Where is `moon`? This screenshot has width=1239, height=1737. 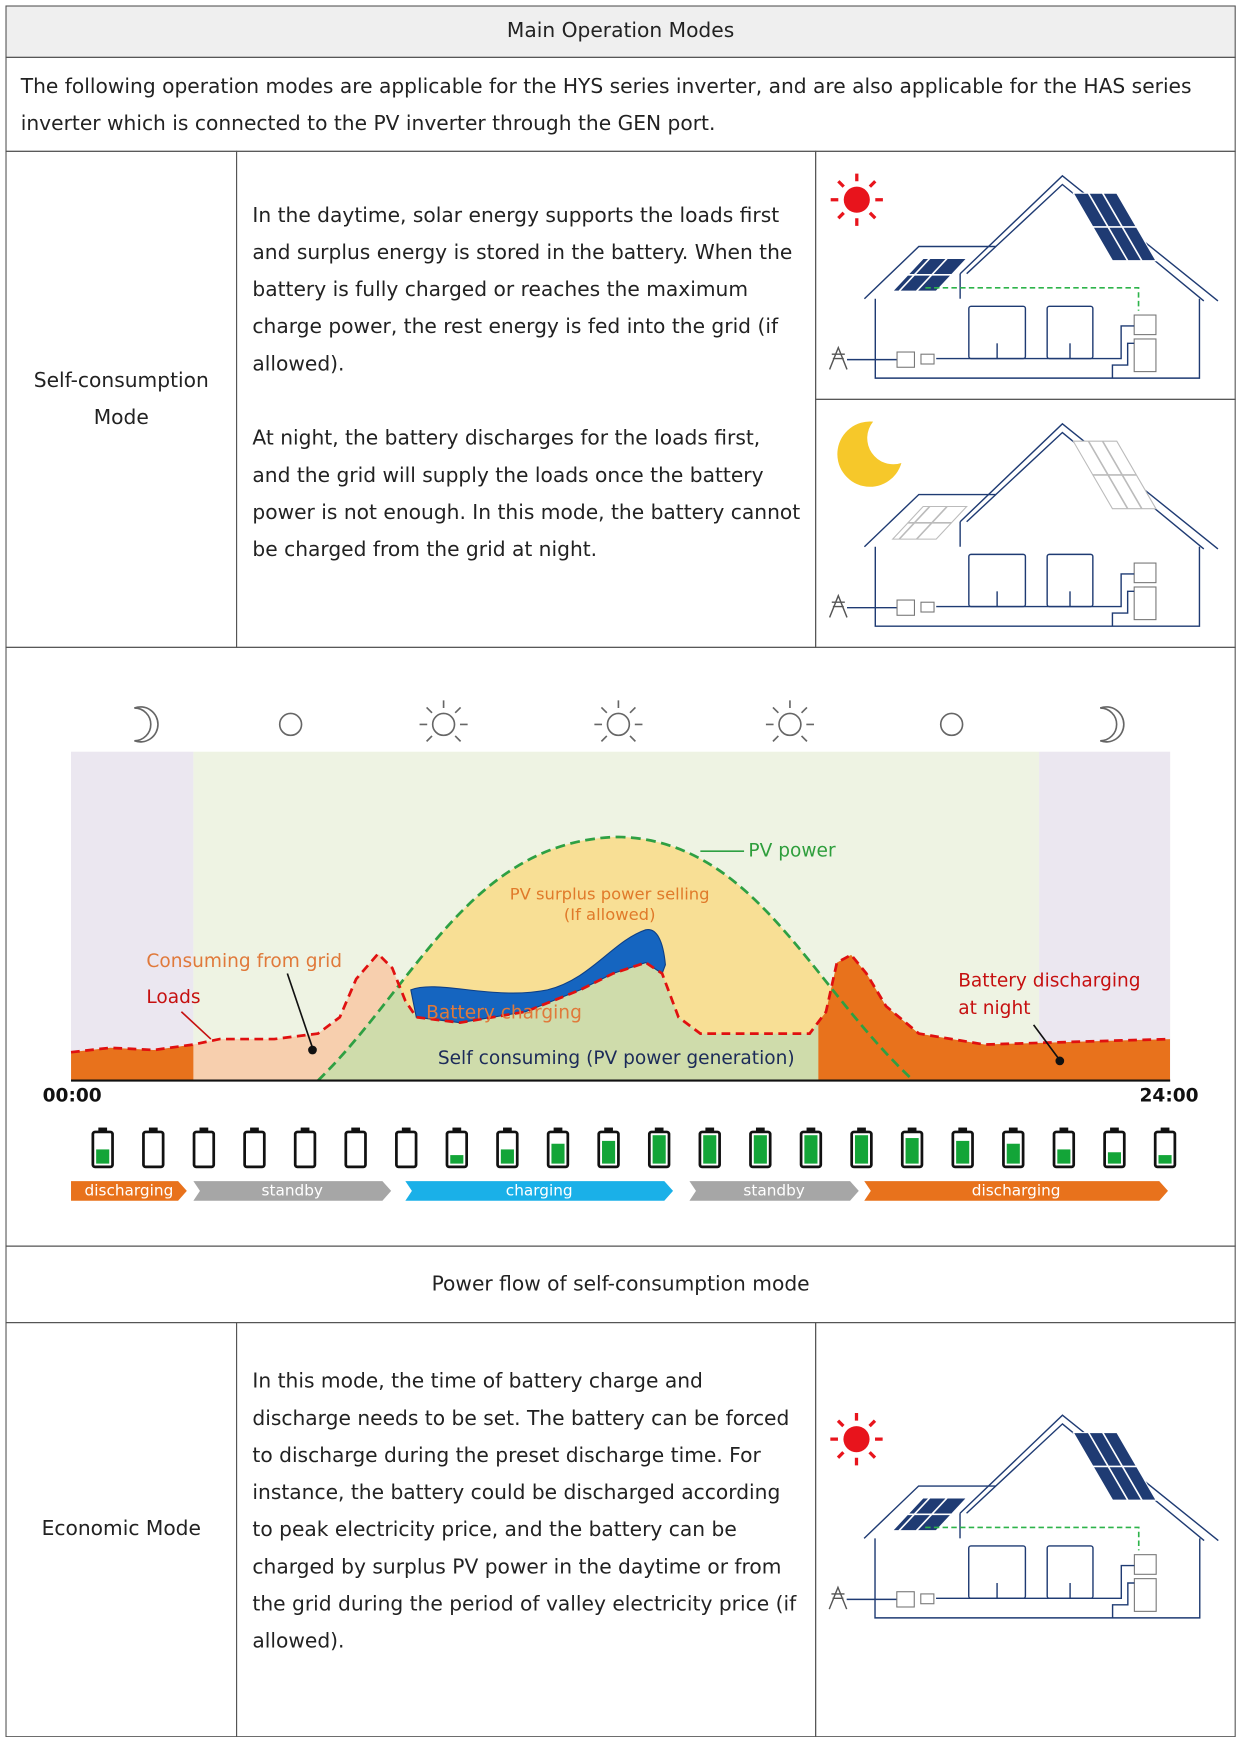
moon is located at coordinates (869, 454).